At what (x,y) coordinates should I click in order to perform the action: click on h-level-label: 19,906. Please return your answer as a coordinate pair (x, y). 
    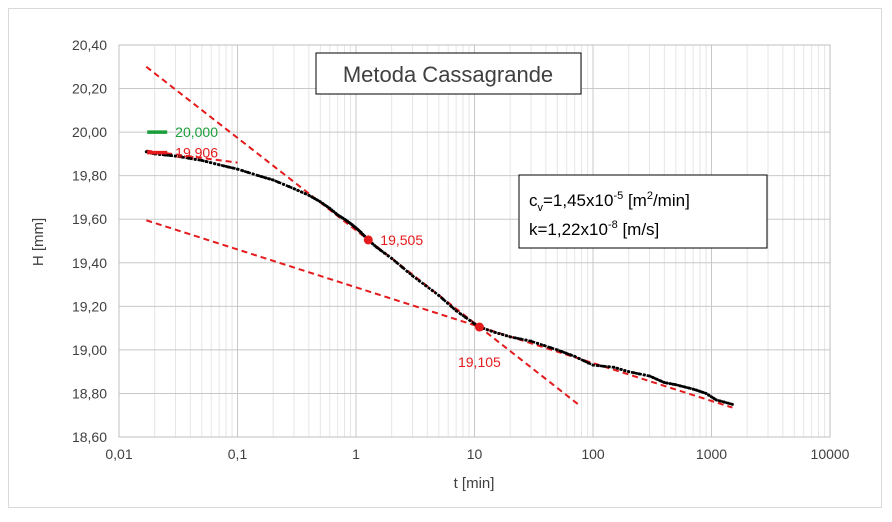
    Looking at the image, I should click on (196, 153).